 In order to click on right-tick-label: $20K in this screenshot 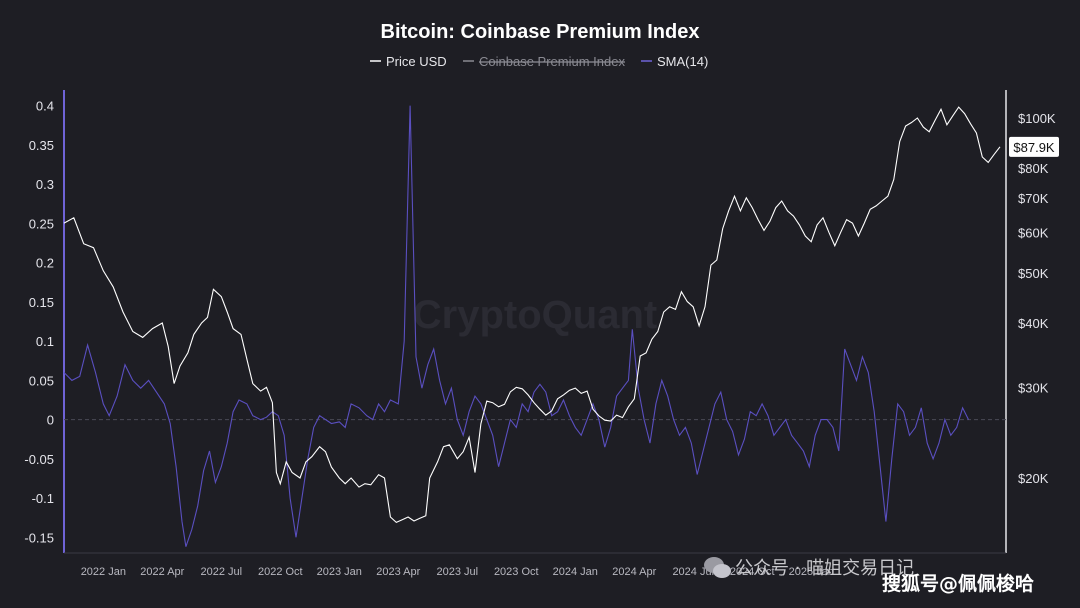, I will do `click(1033, 478)`.